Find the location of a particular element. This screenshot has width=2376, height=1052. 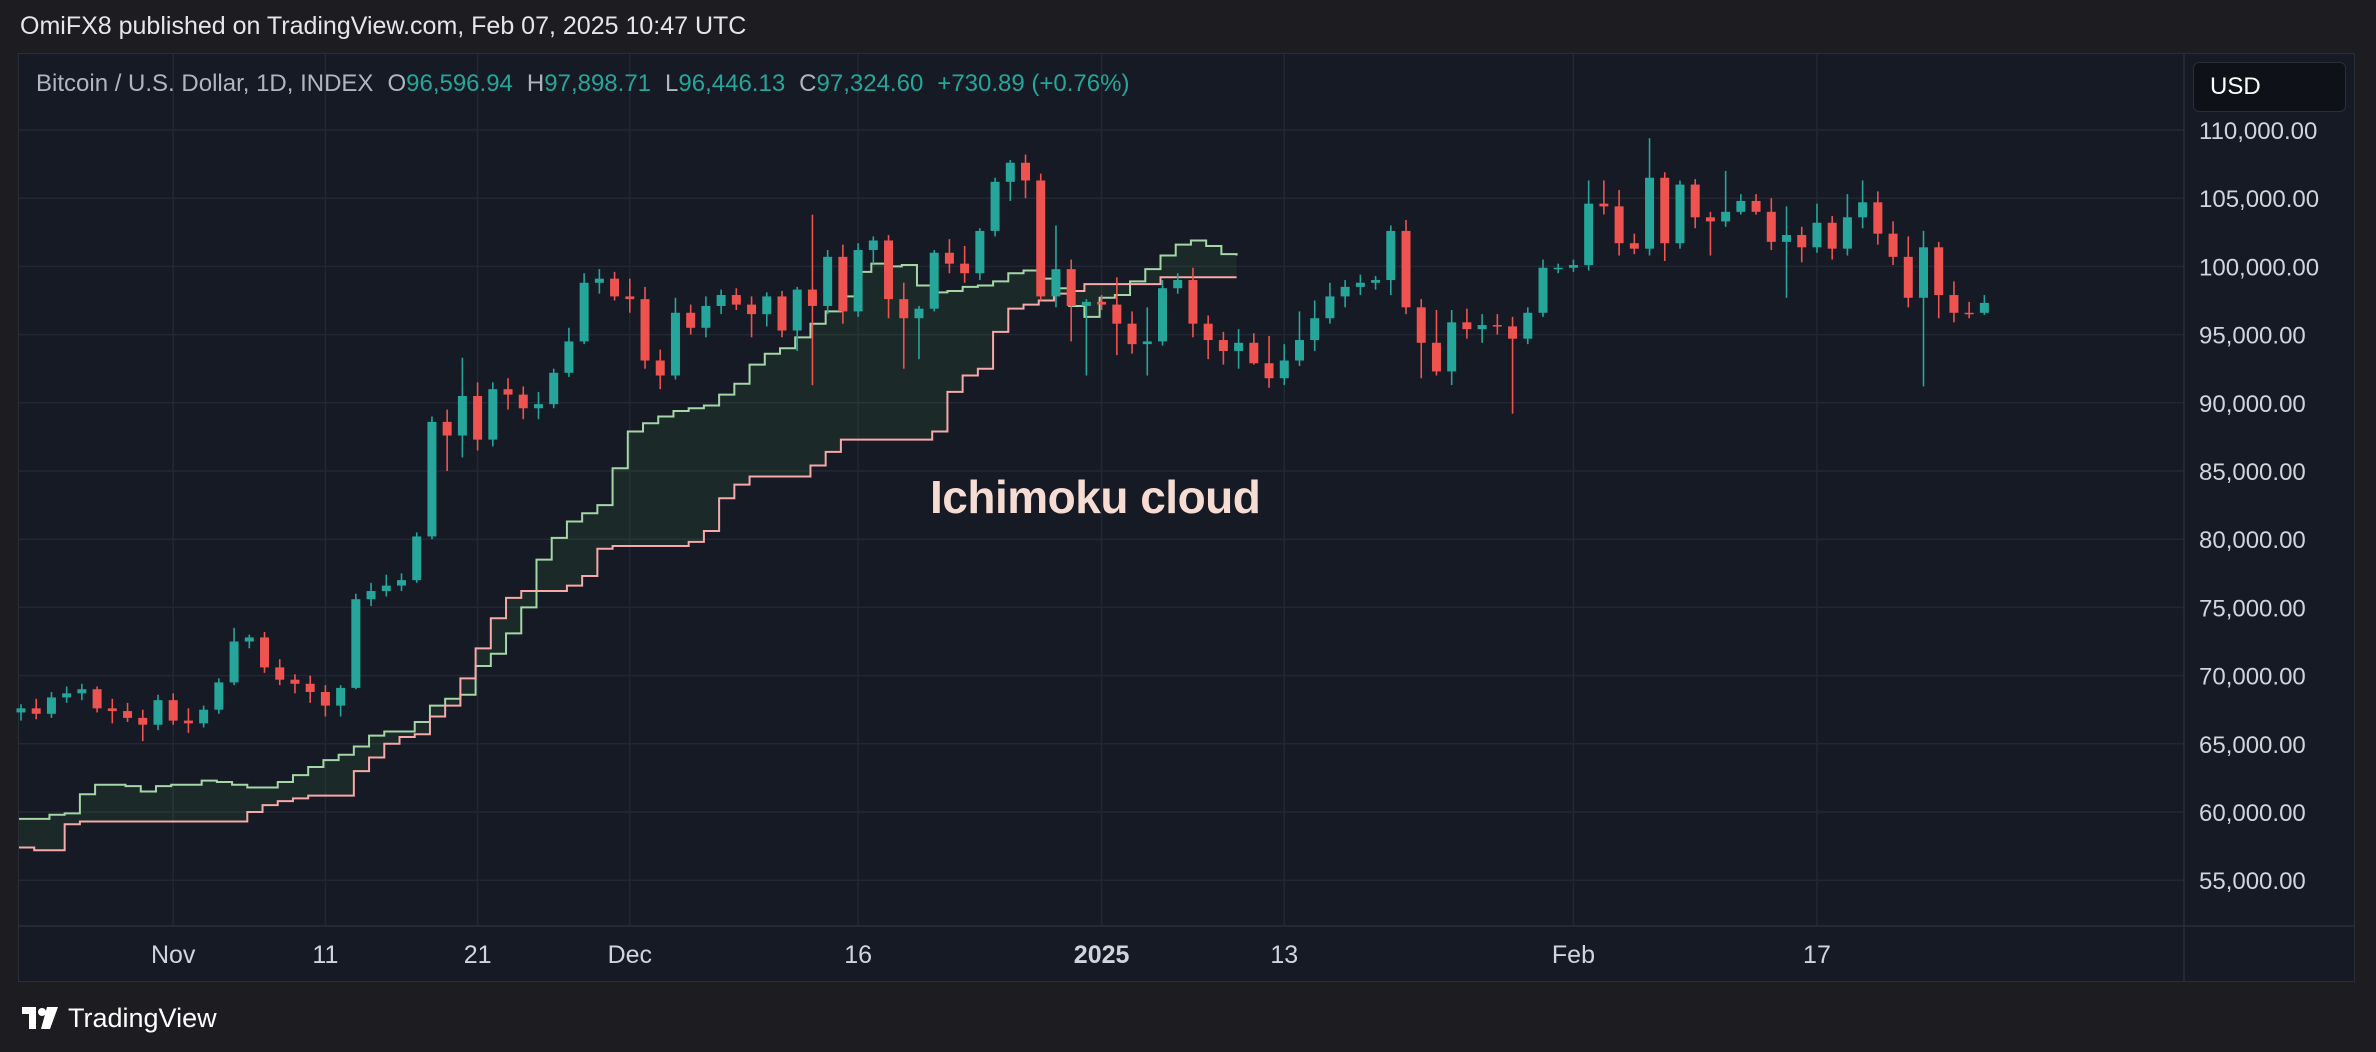

currency-button: USD is located at coordinates (2269, 87).